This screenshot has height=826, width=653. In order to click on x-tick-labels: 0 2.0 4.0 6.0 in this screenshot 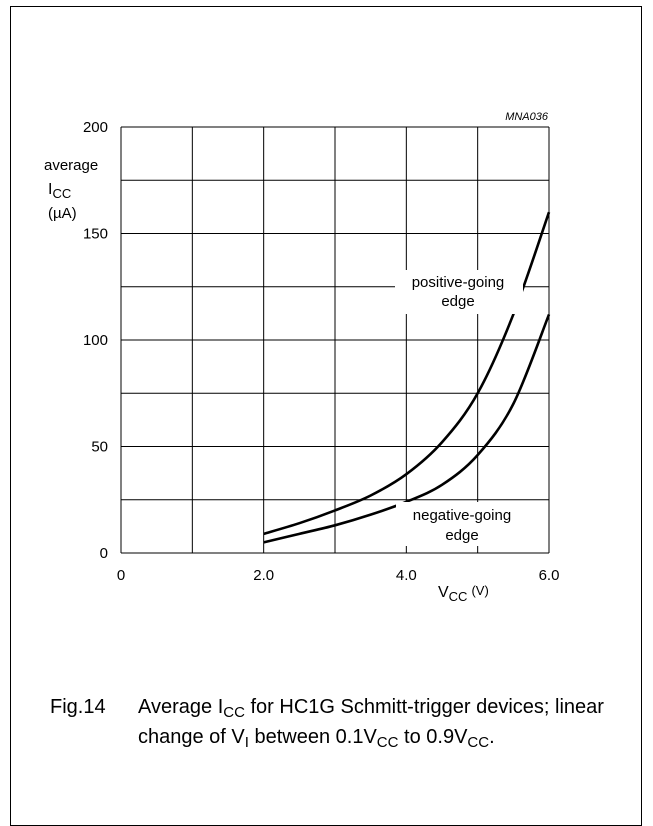, I will do `click(338, 575)`.